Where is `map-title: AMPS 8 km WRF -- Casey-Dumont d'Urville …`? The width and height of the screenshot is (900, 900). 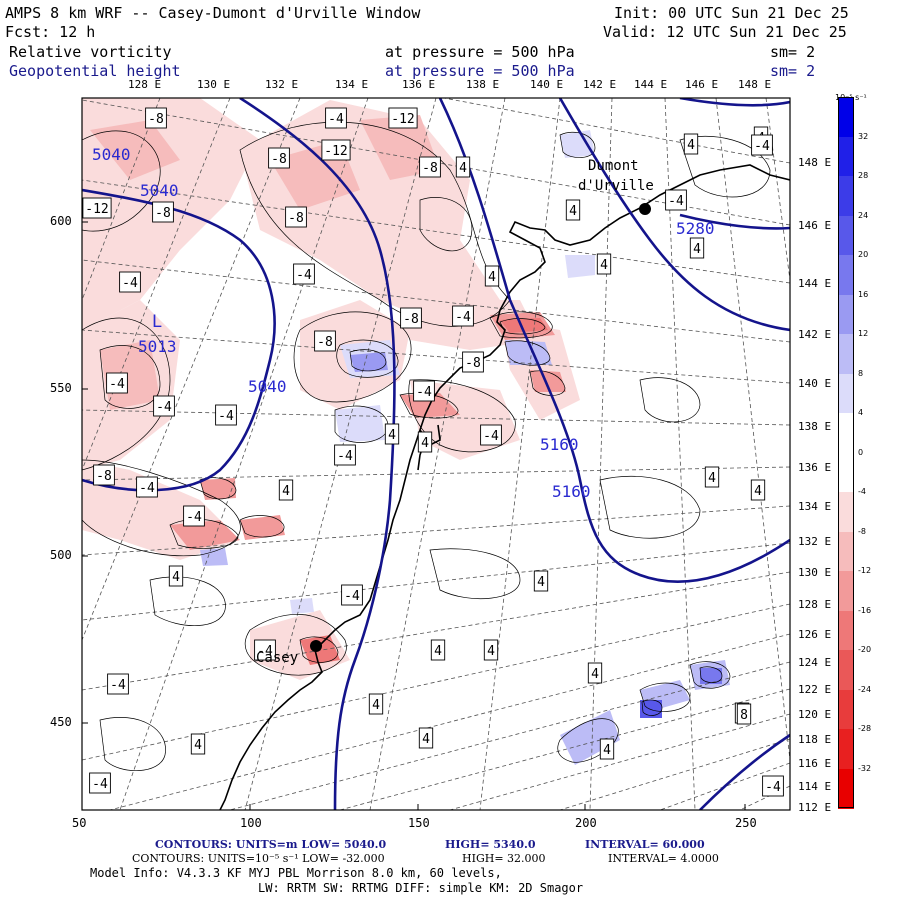
map-title: AMPS 8 km WRF -- Casey-Dumont d'Urville … is located at coordinates (213, 13).